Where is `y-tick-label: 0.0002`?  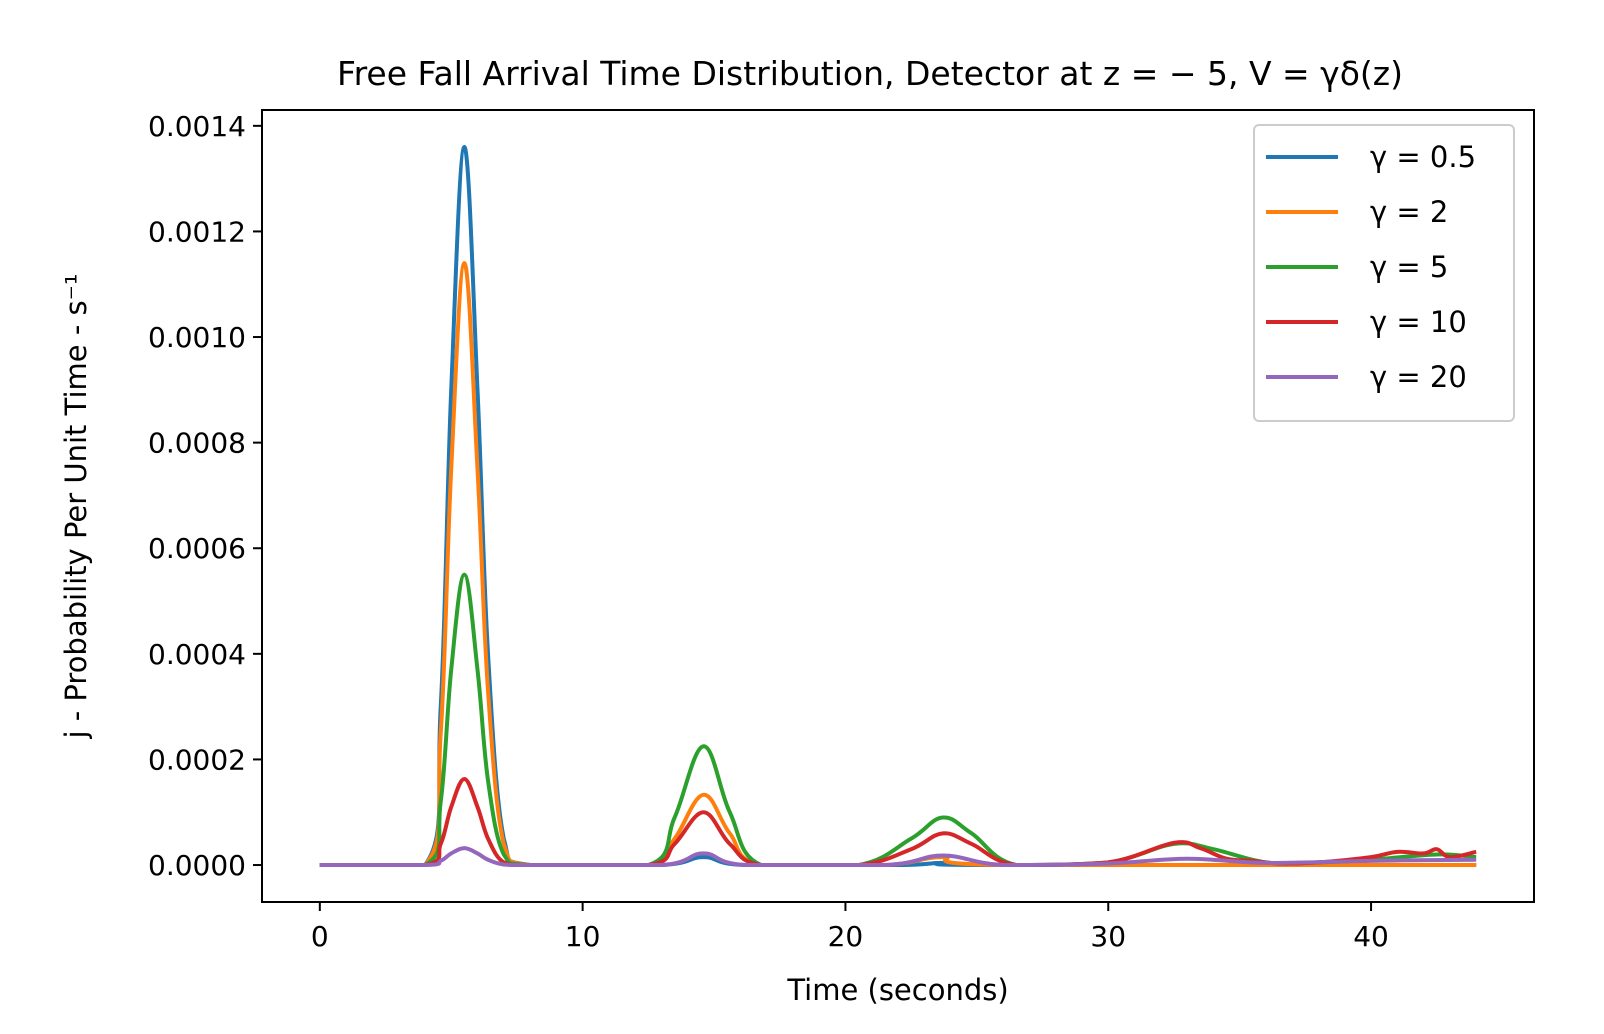 y-tick-label: 0.0002 is located at coordinates (197, 759).